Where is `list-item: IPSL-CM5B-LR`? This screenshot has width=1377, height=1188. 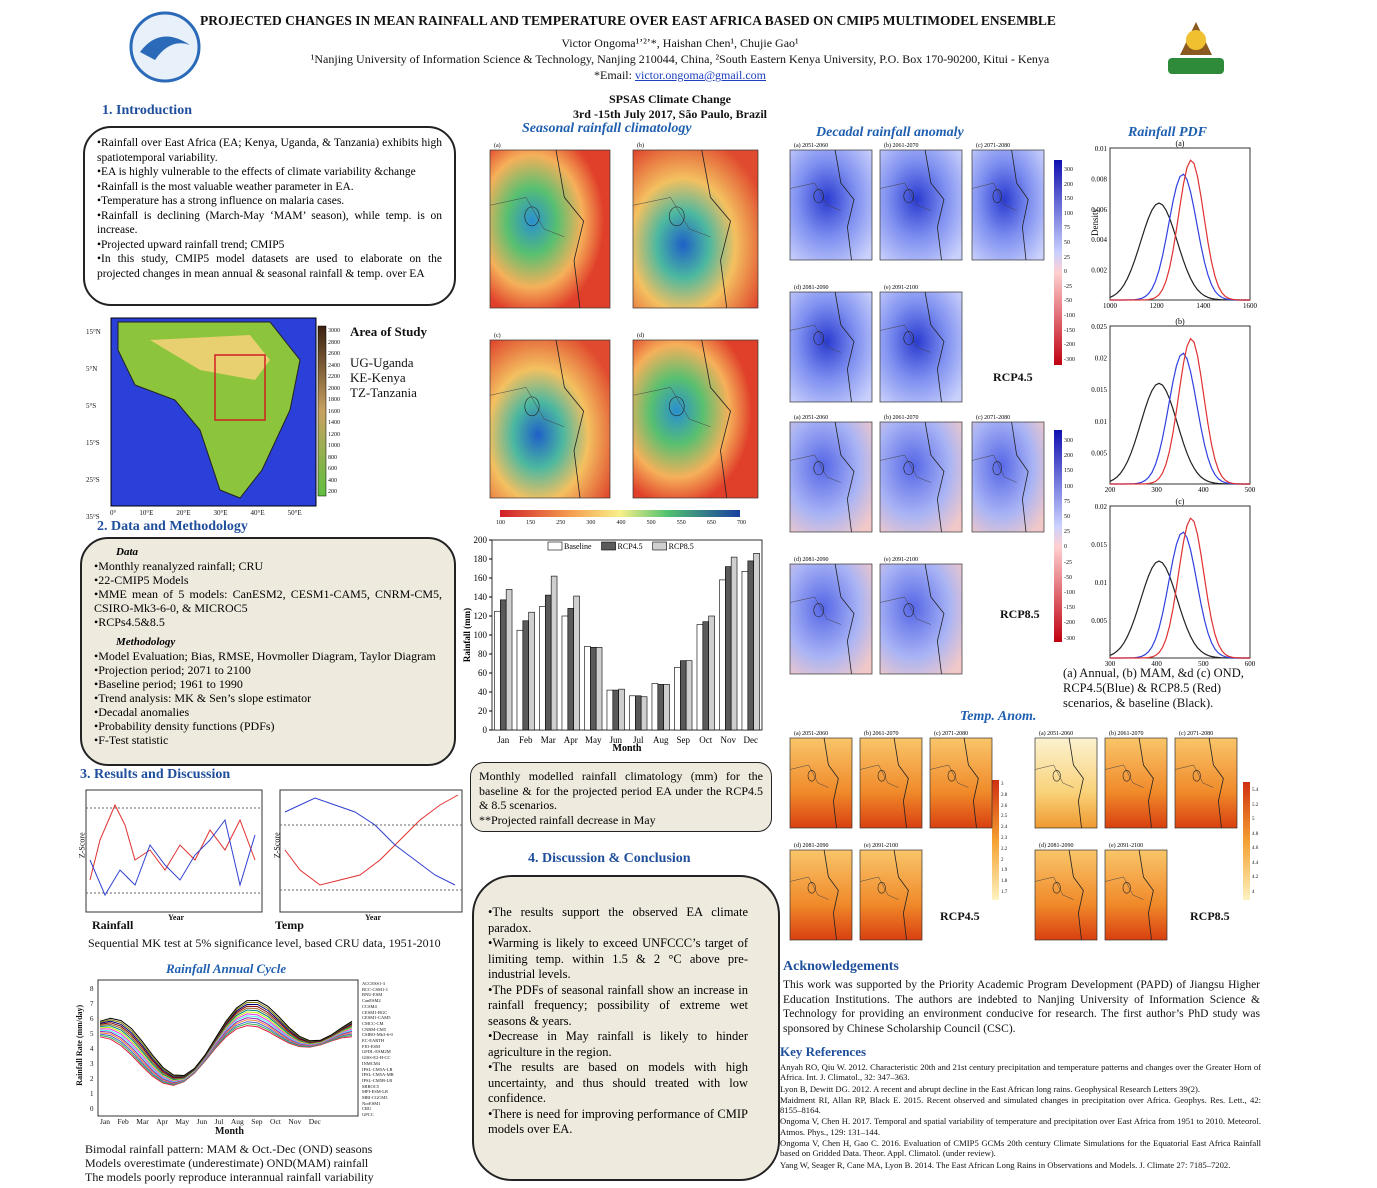
list-item: IPSL-CM5B-LR is located at coordinates (377, 1080).